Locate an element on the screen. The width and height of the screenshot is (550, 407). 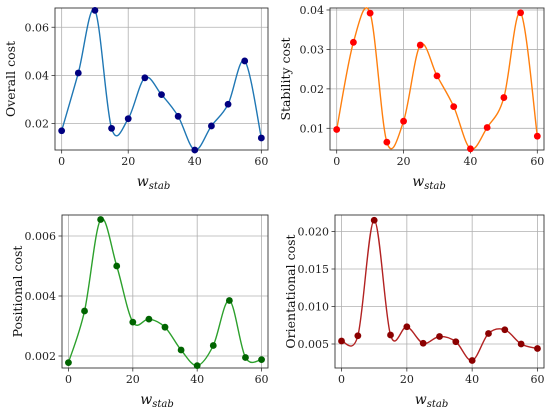
y-tick-label: 0.010 is located at coordinates (314, 307).